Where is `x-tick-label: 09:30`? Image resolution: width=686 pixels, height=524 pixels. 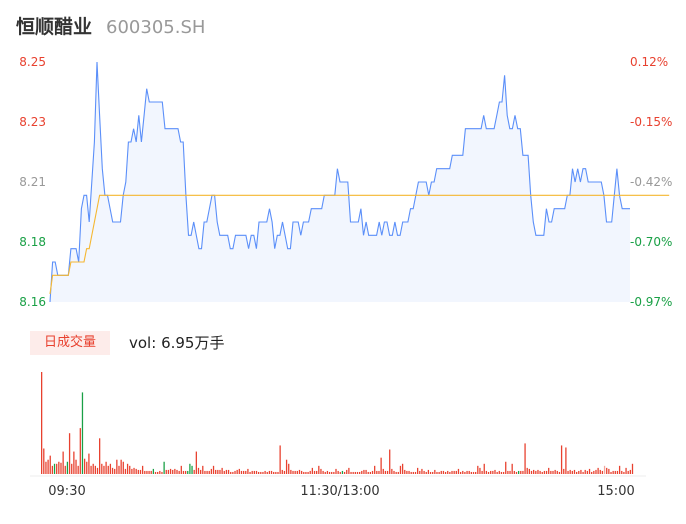
x-tick-label: 09:30 is located at coordinates (66, 491).